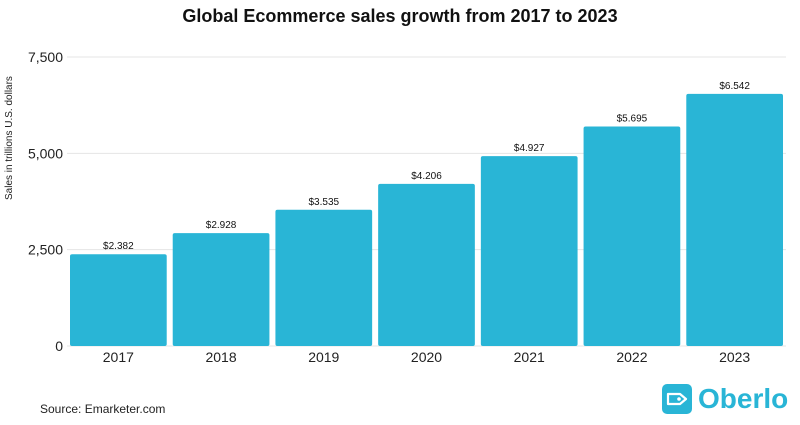  What do you see at coordinates (9, 138) in the screenshot?
I see `y-axis-label: Sales in trillions U.S. dollars` at bounding box center [9, 138].